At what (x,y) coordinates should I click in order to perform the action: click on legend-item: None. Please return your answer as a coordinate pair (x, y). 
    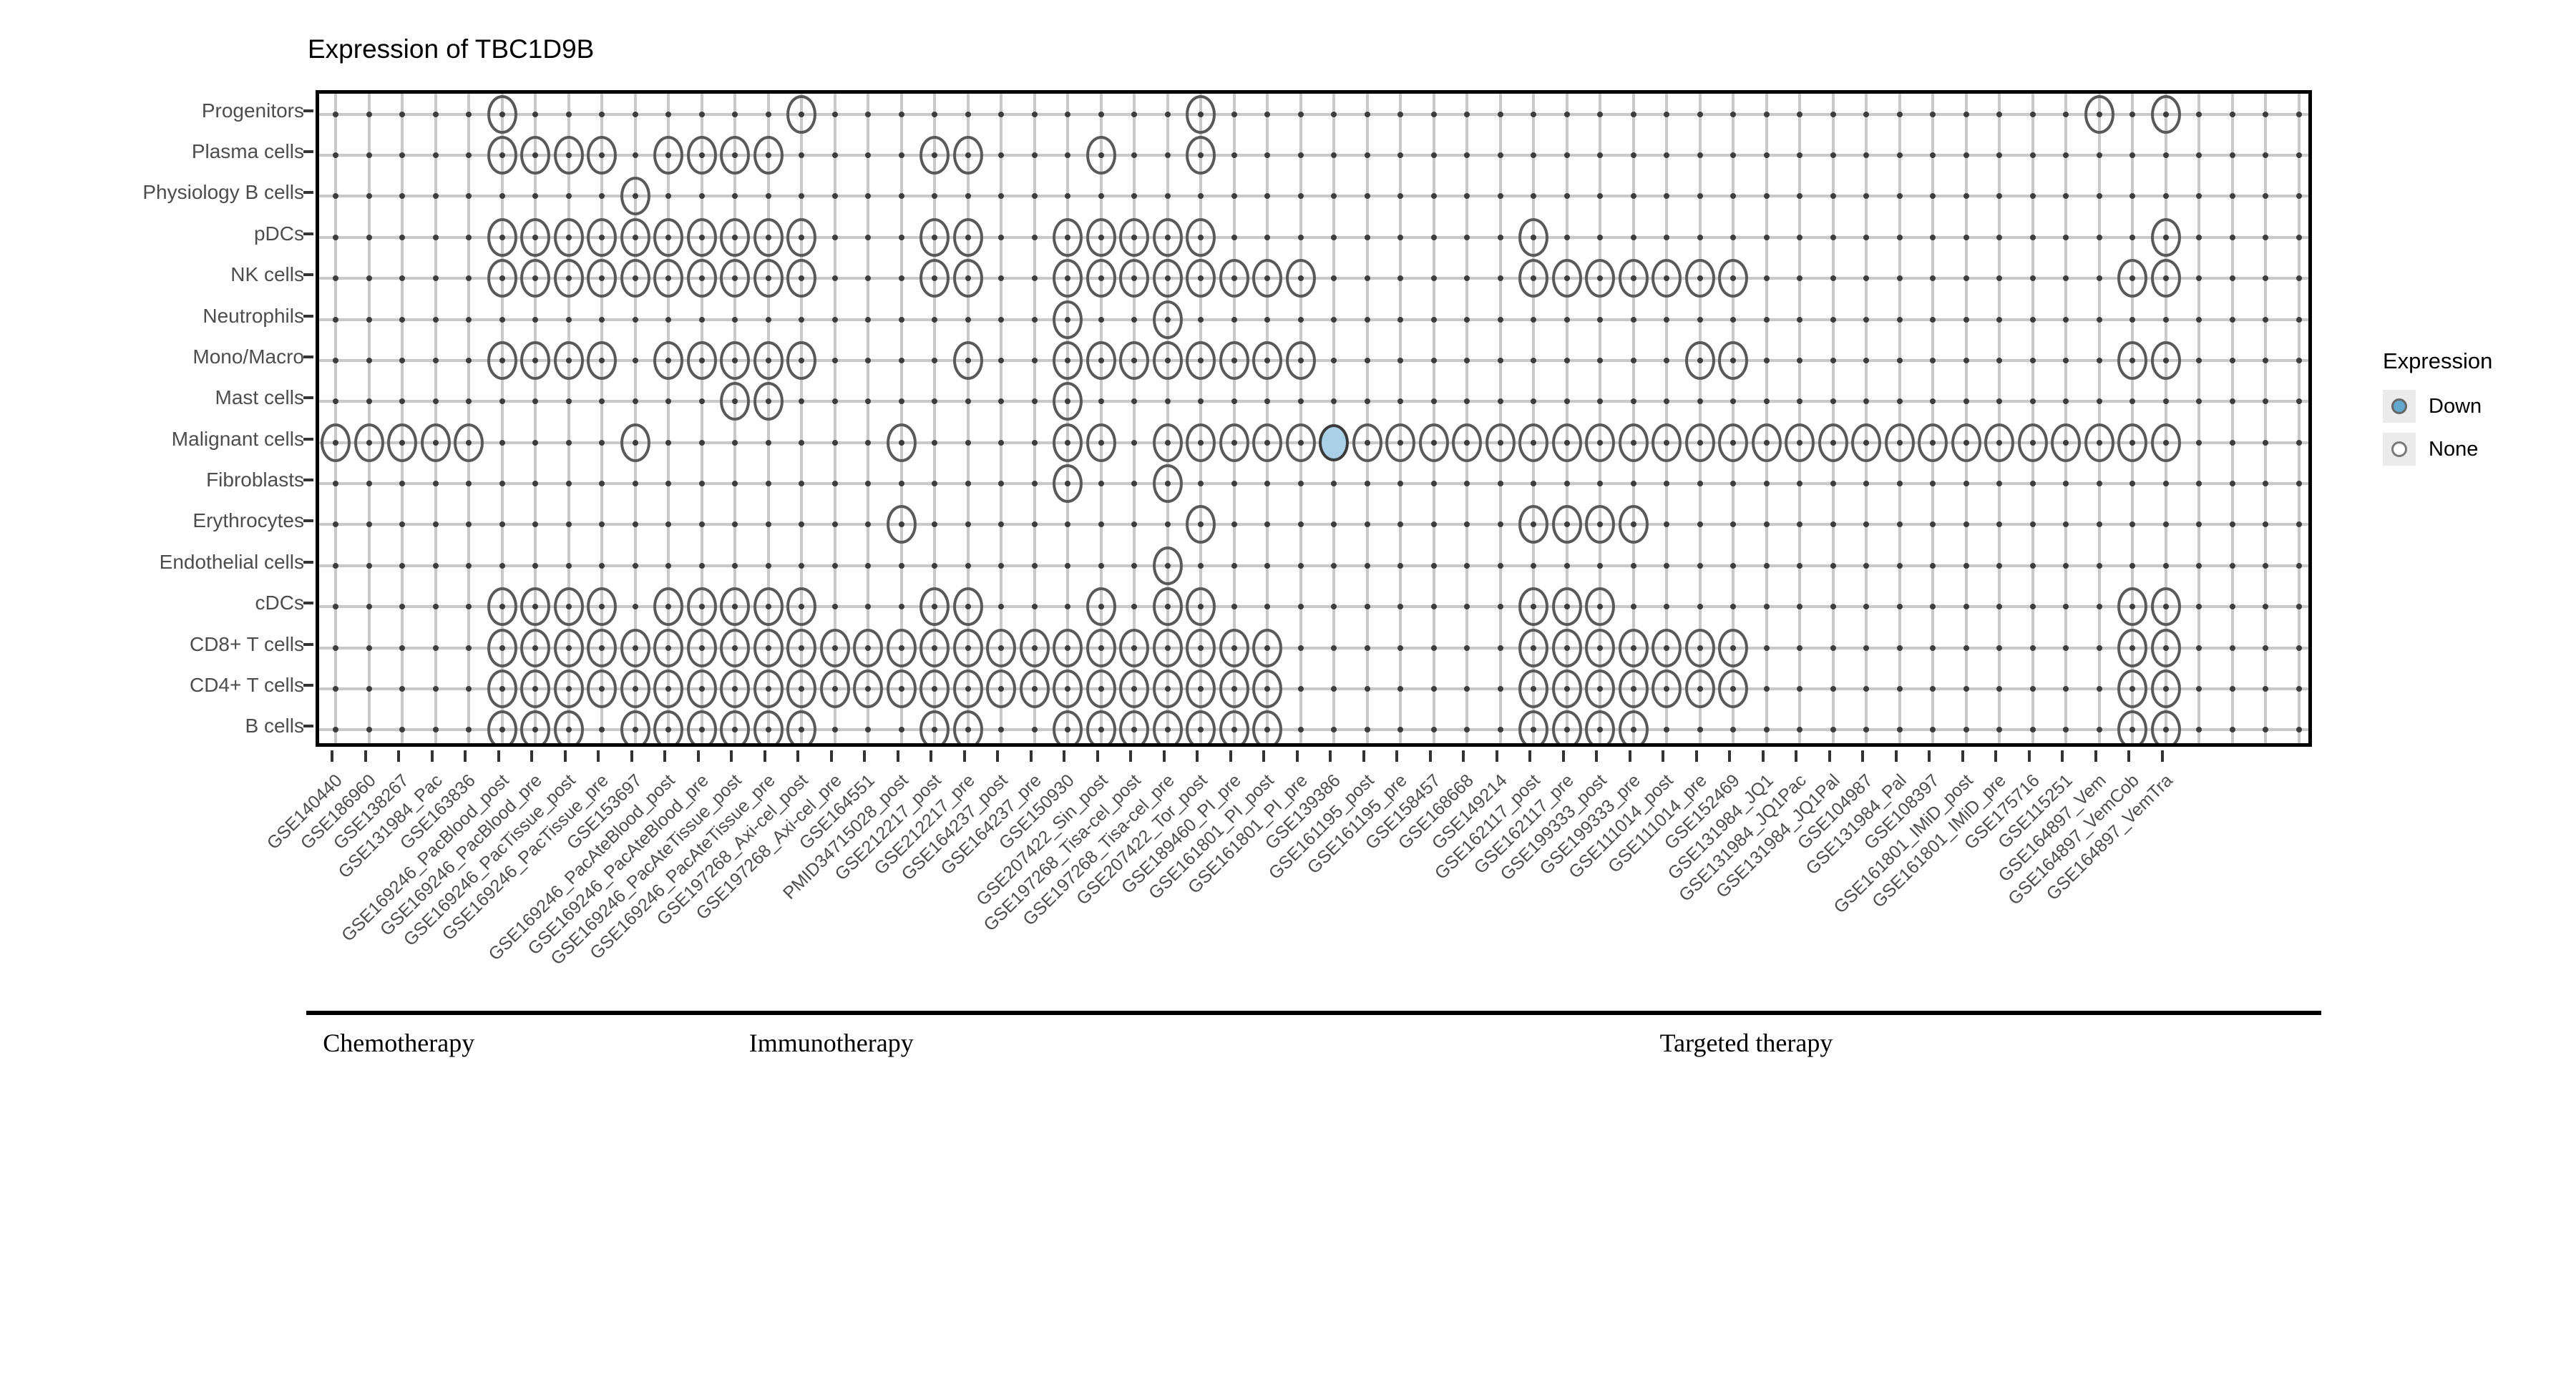
    Looking at the image, I should click on (2437, 449).